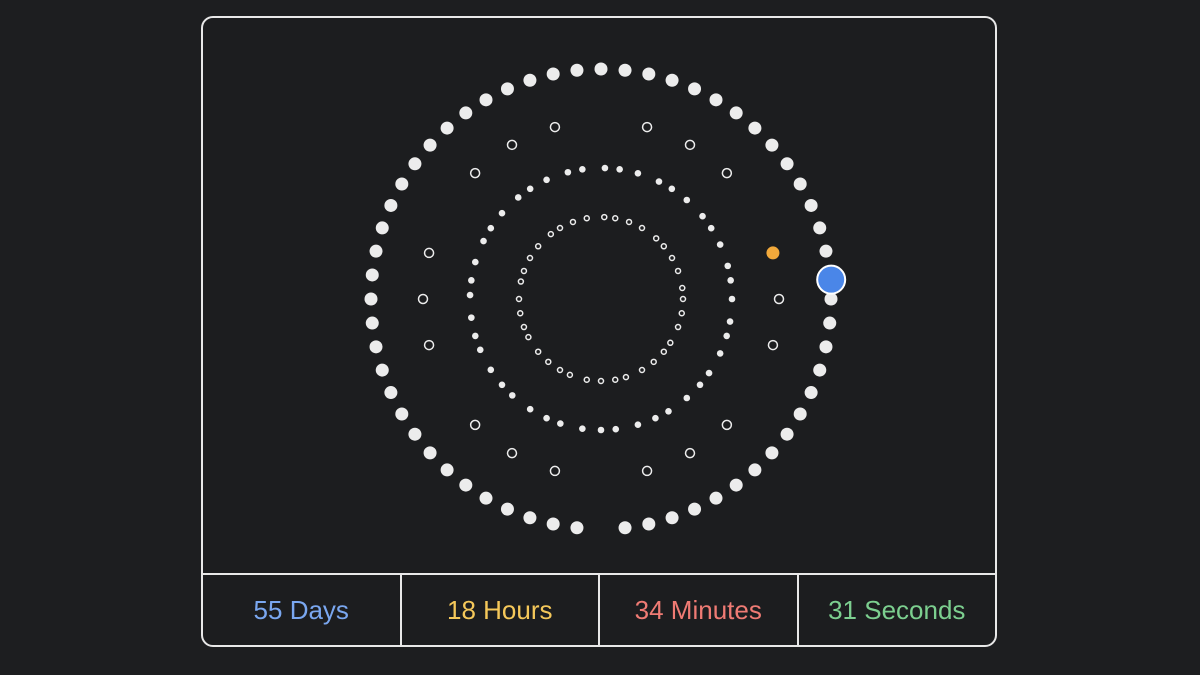 The image size is (1200, 675). Describe the element at coordinates (897, 609) in the screenshot. I see `seconds-value: 31 Seconds` at that location.